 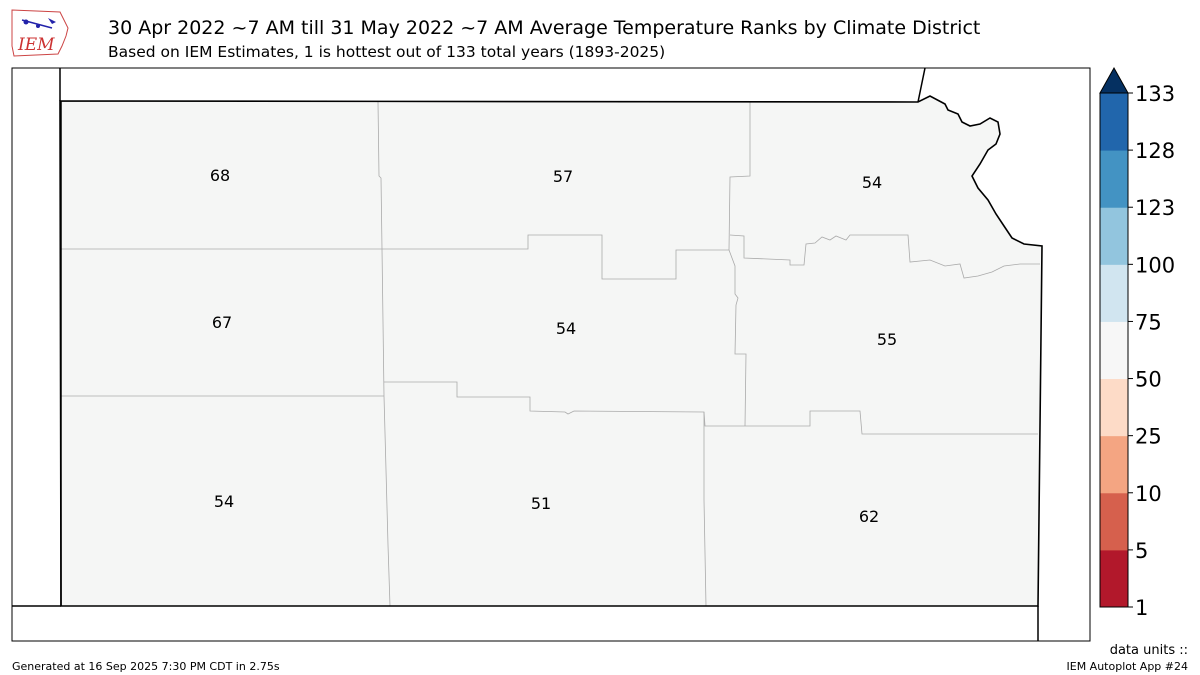 What do you see at coordinates (1114, 80) in the screenshot?
I see `colorbar-extend-arrow` at bounding box center [1114, 80].